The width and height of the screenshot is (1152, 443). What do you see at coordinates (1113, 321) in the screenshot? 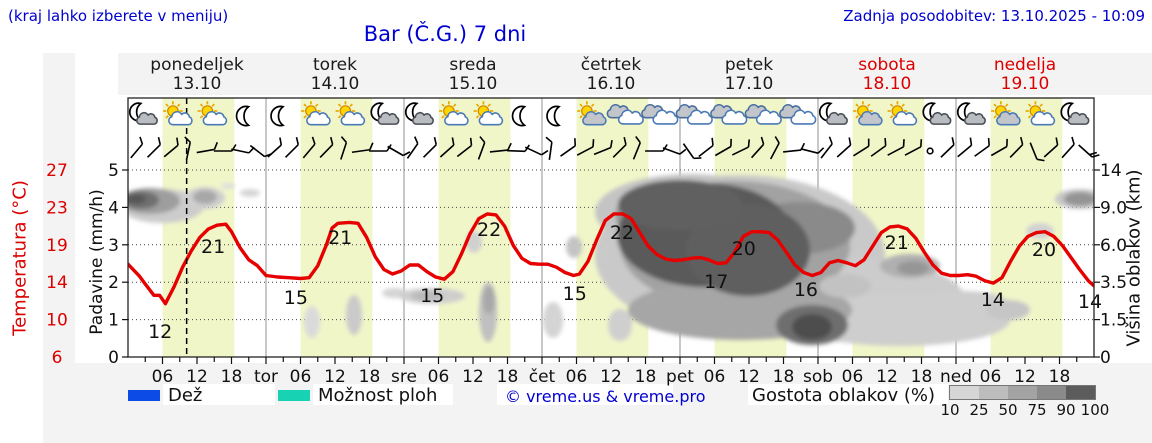
I see `svg-text: 1.5` at bounding box center [1113, 321].